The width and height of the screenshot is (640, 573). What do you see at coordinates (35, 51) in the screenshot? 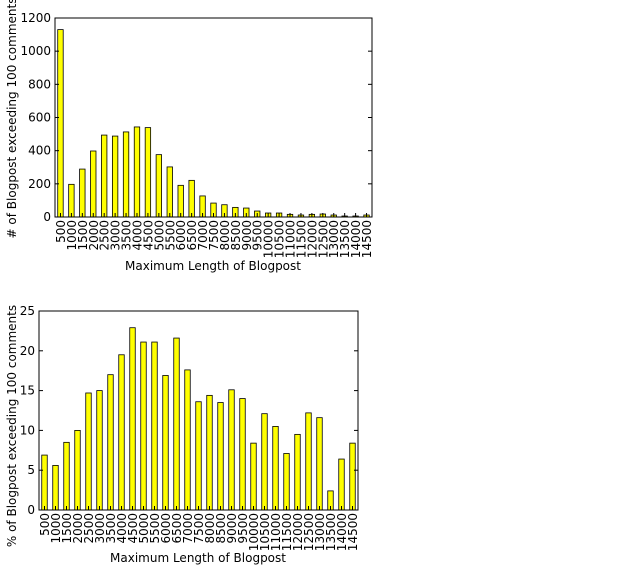
I see `y-tick-label: 1000` at bounding box center [35, 51].